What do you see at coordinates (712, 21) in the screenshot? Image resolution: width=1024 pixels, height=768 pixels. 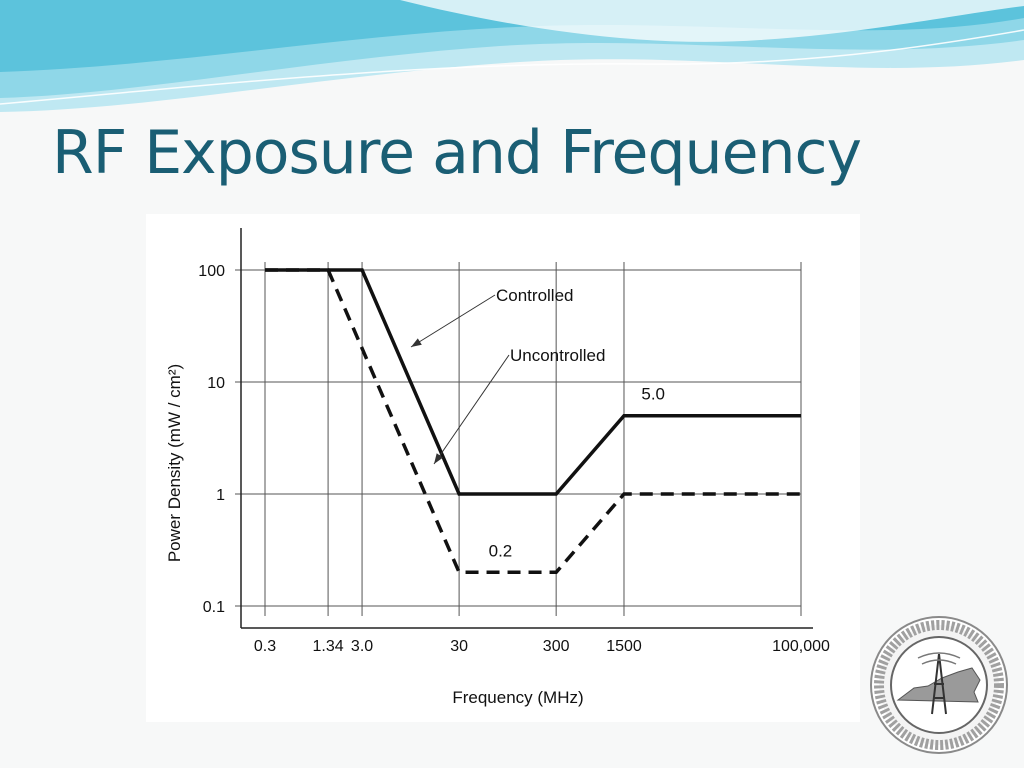 I see `banner-swoosh` at bounding box center [712, 21].